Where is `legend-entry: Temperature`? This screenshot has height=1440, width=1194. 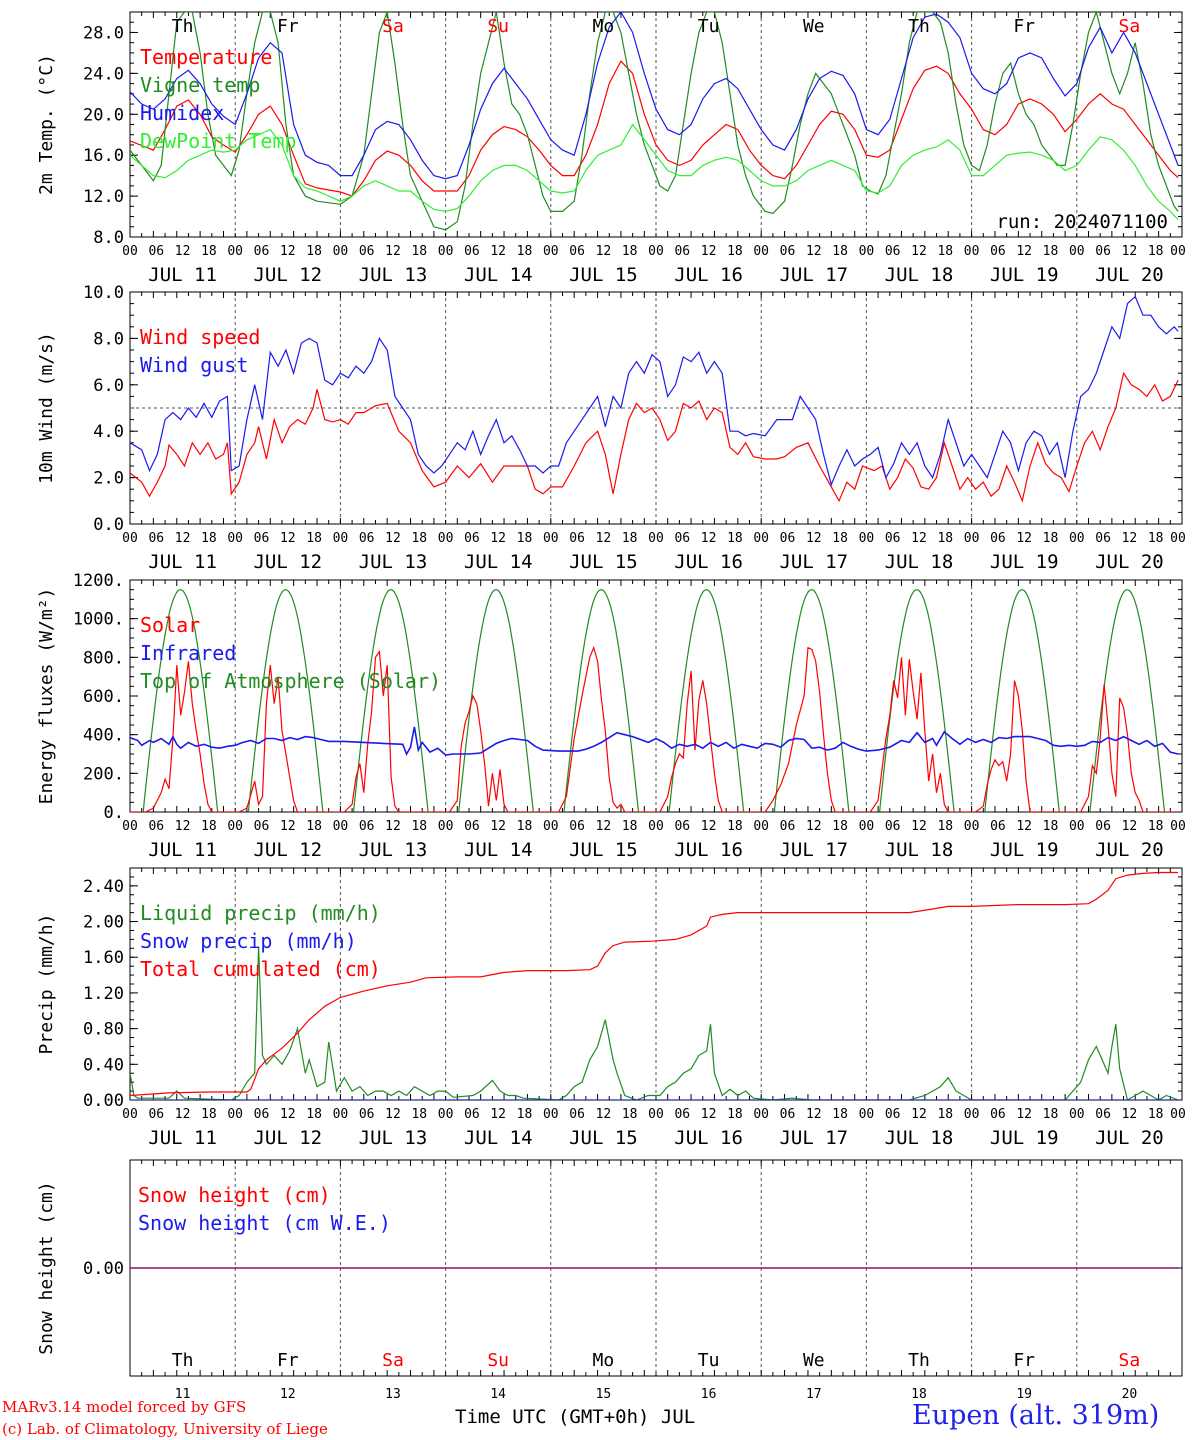
legend-entry: Temperature is located at coordinates (206, 57).